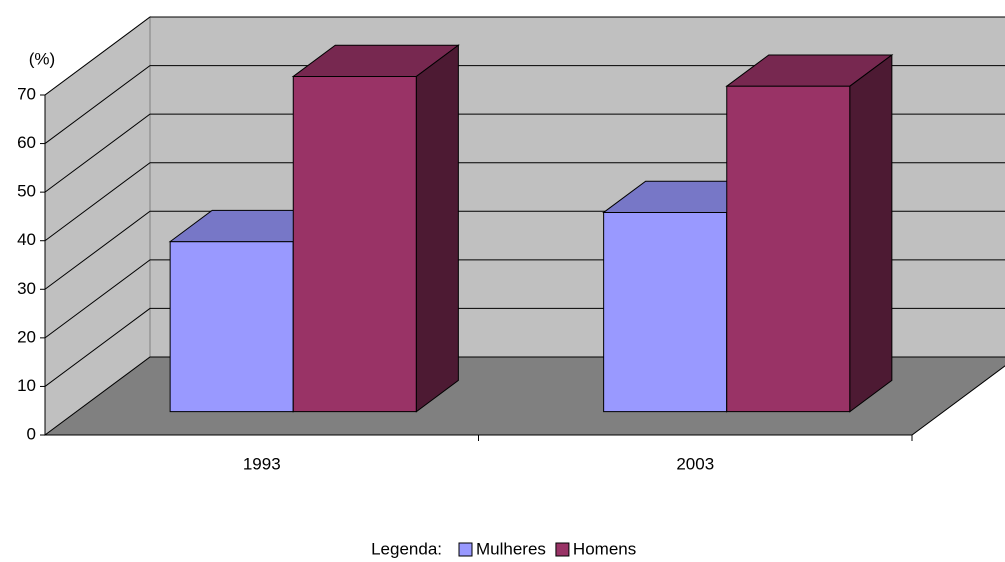 The height and width of the screenshot is (562, 1005). Describe the element at coordinates (26, 288) in the screenshot. I see `y-tick-label: 30` at that location.